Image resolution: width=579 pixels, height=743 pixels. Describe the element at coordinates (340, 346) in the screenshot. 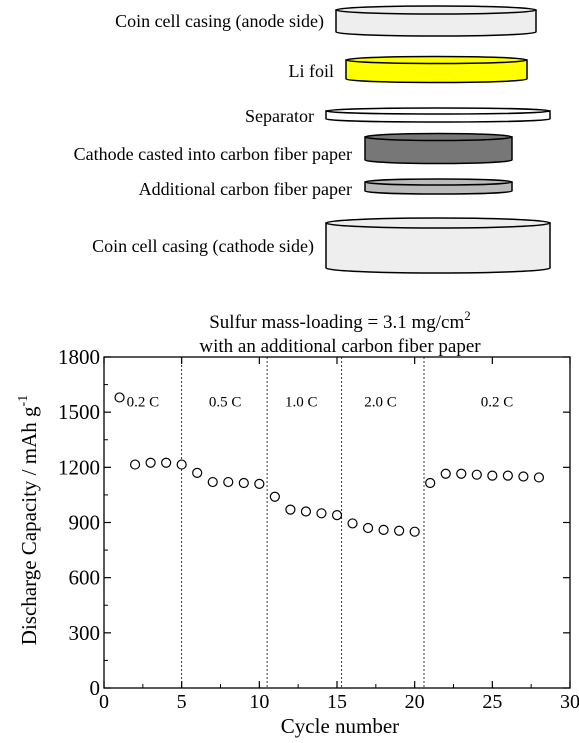

I see `chart-title-line2: with an additional carbon fiber paper` at that location.